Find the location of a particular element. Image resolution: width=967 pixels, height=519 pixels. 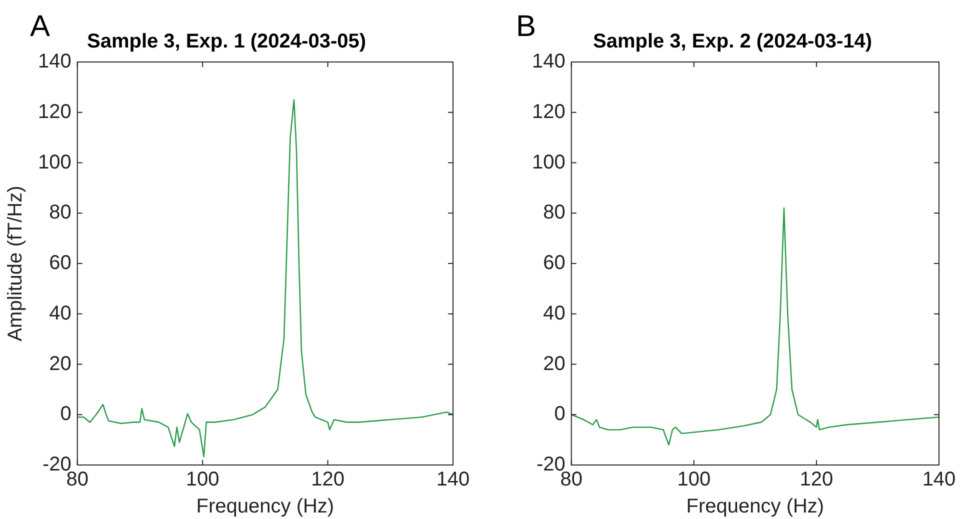

chart-title: Sample 3, Exp. 1 (2024-03-05) is located at coordinates (226, 41).